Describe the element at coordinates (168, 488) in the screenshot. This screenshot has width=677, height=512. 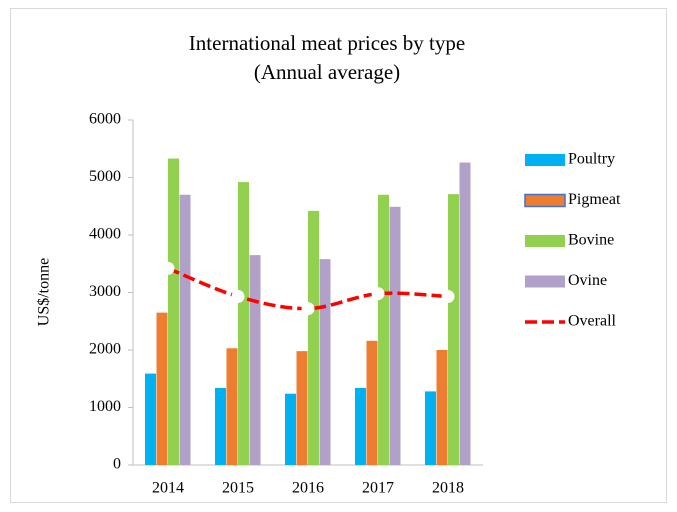
I see `x-tick-label: 2014` at that location.